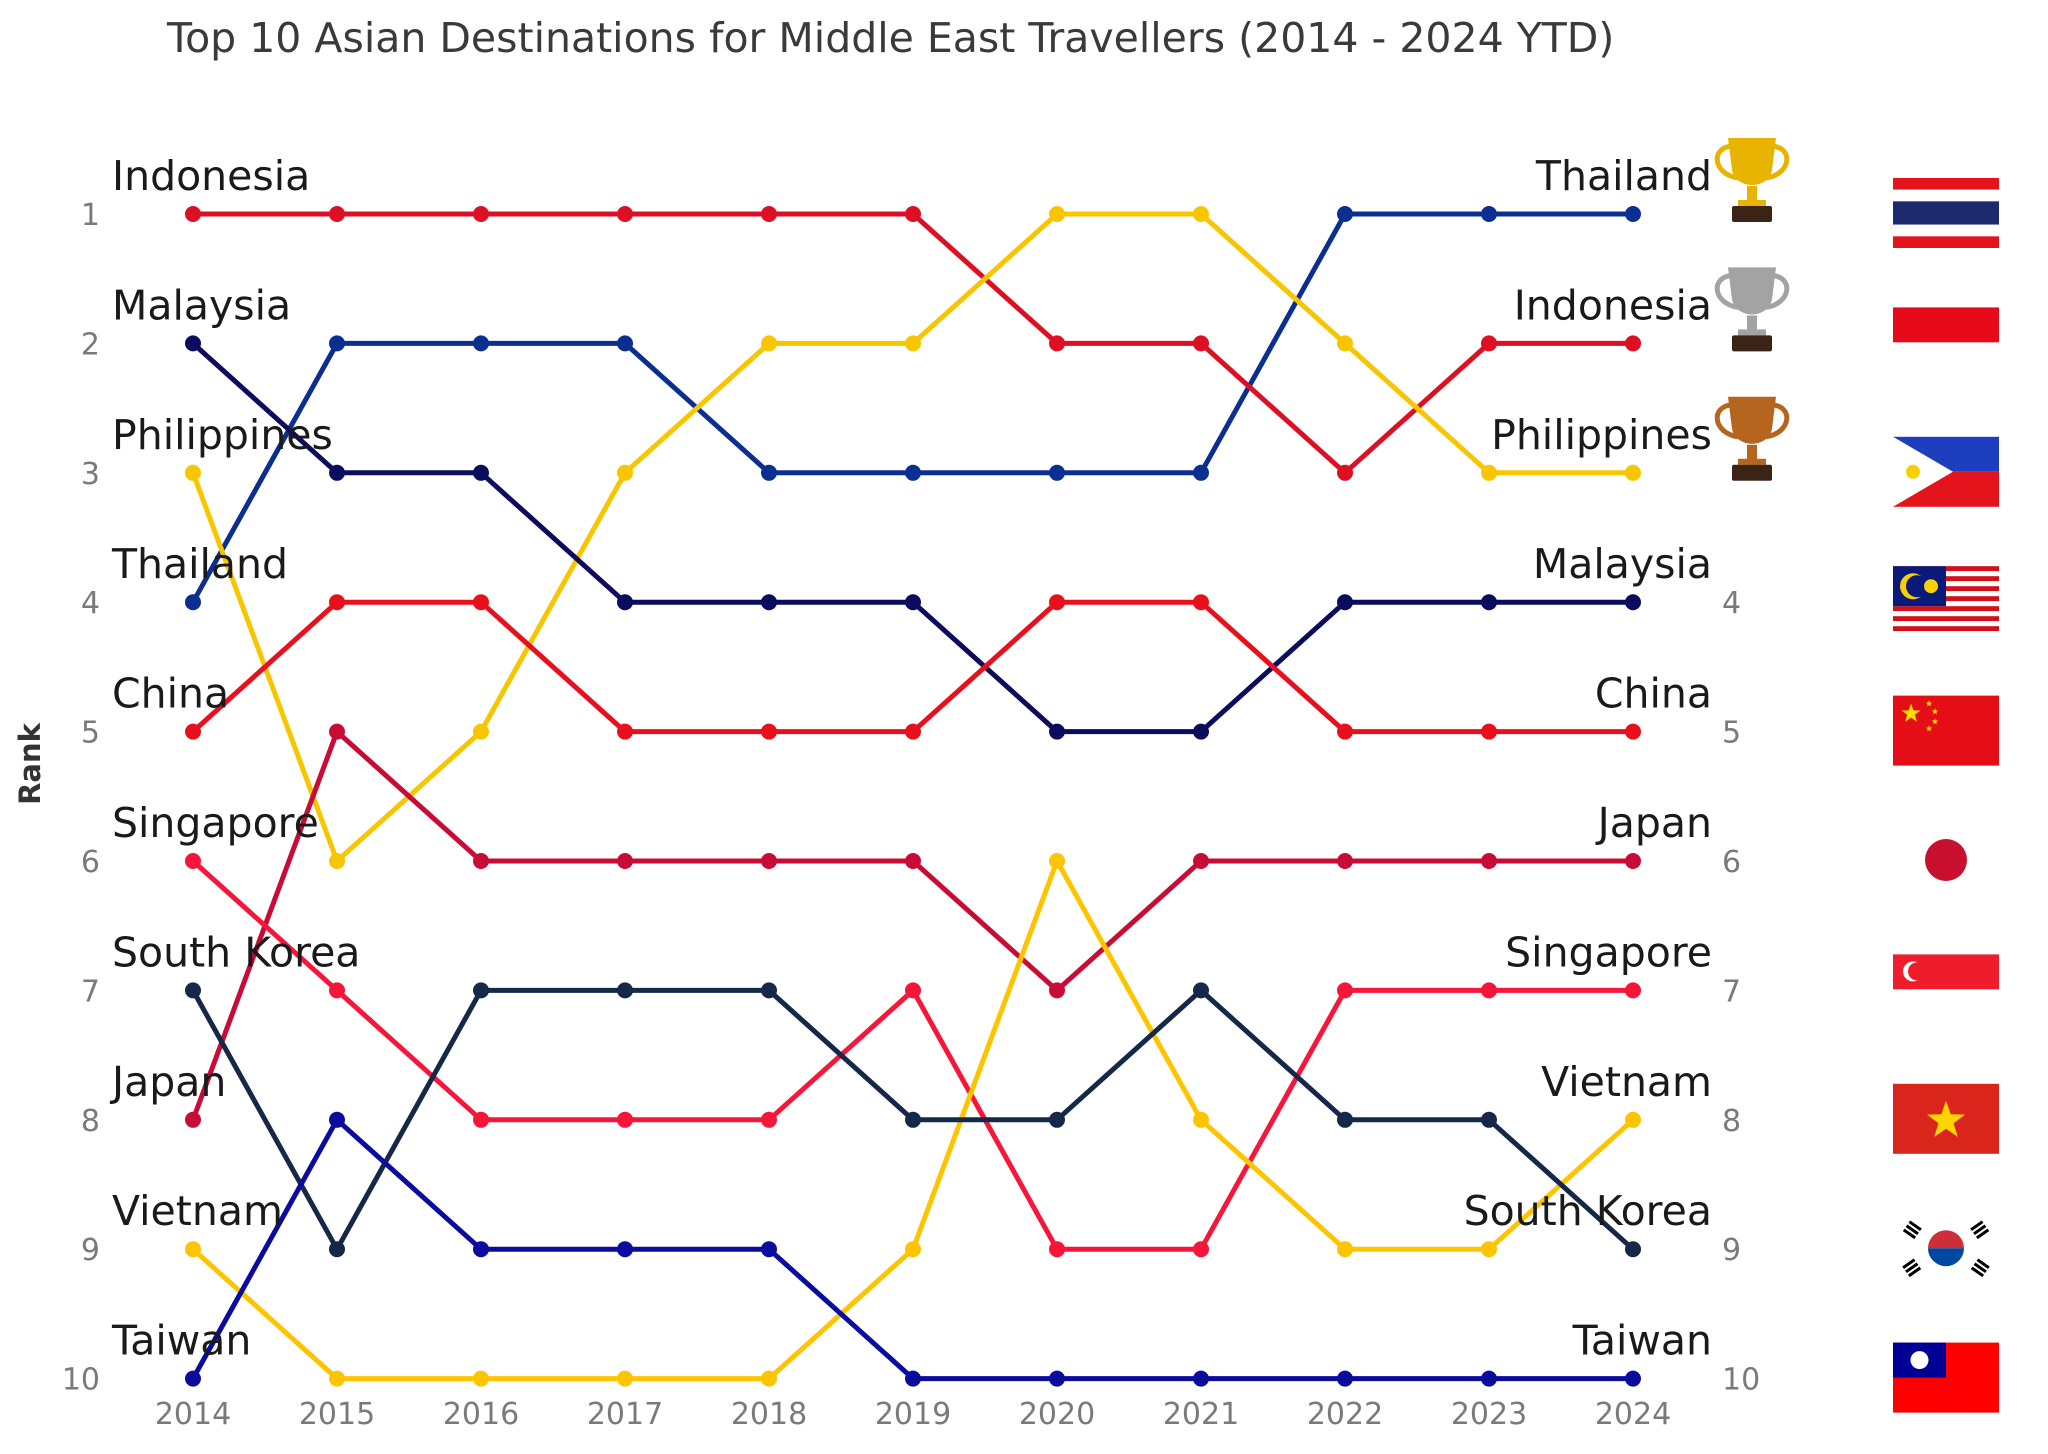 This screenshot has height=1454, width=2048. What do you see at coordinates (193, 343) in the screenshot?
I see `data-point-malaysia-2014` at bounding box center [193, 343].